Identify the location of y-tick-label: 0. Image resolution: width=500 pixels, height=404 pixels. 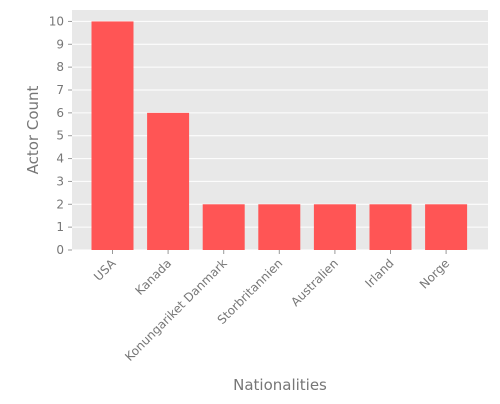
(60, 250).